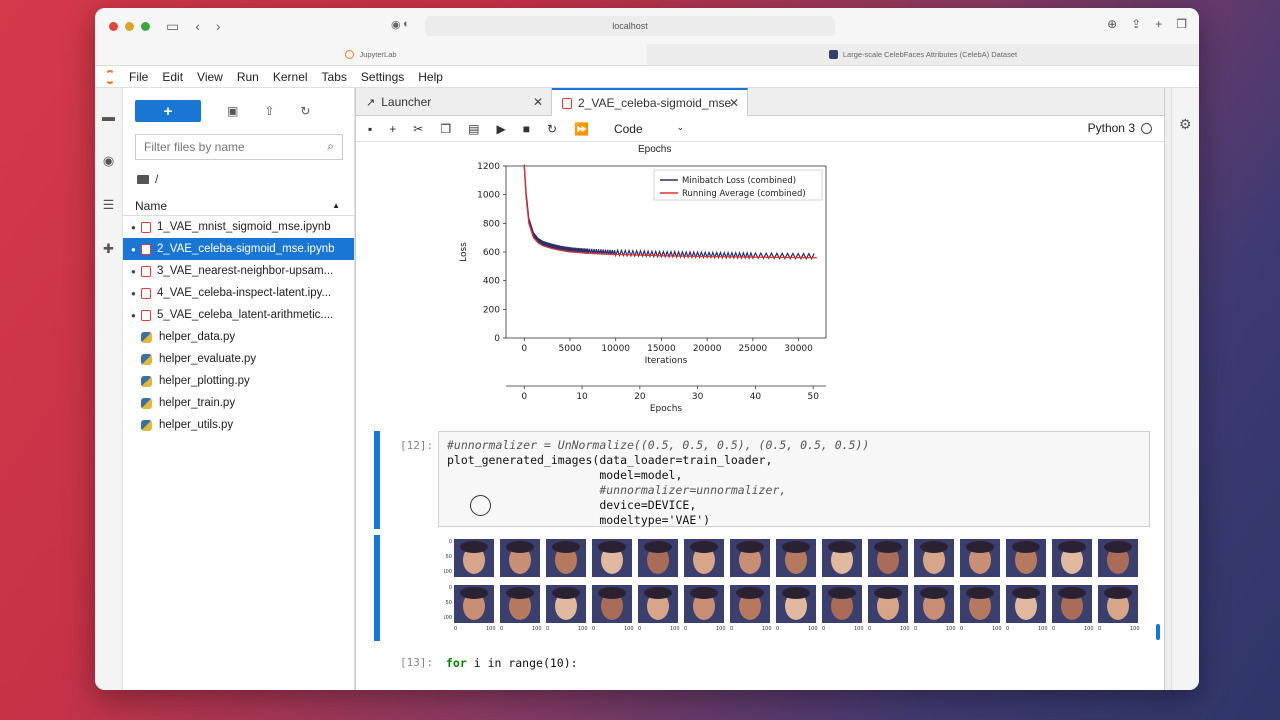 This screenshot has width=1280, height=720. What do you see at coordinates (238, 425) in the screenshot?
I see `file-item: helper_utils.py` at bounding box center [238, 425].